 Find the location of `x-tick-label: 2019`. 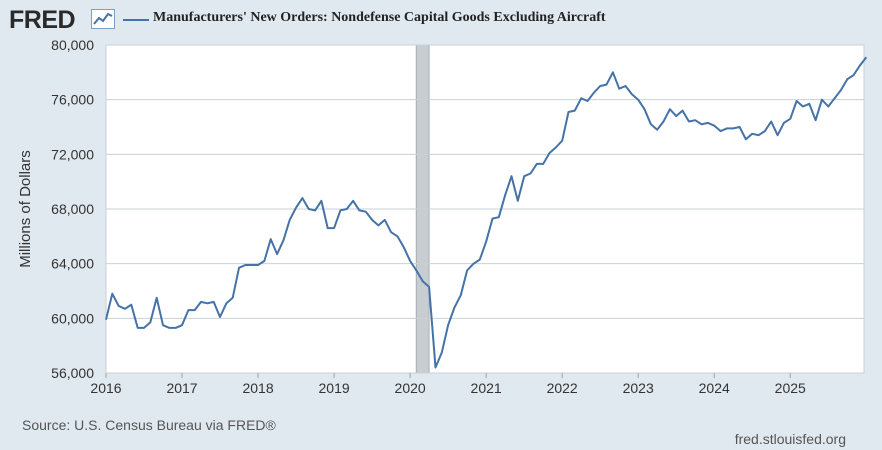

x-tick-label: 2019 is located at coordinates (334, 388).